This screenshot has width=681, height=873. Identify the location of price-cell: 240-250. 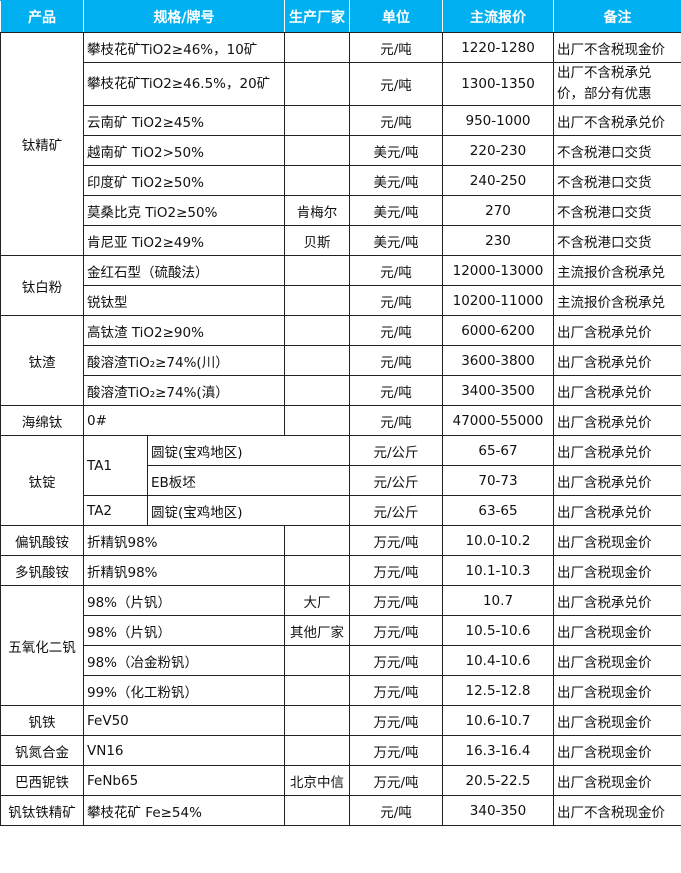
(498, 180).